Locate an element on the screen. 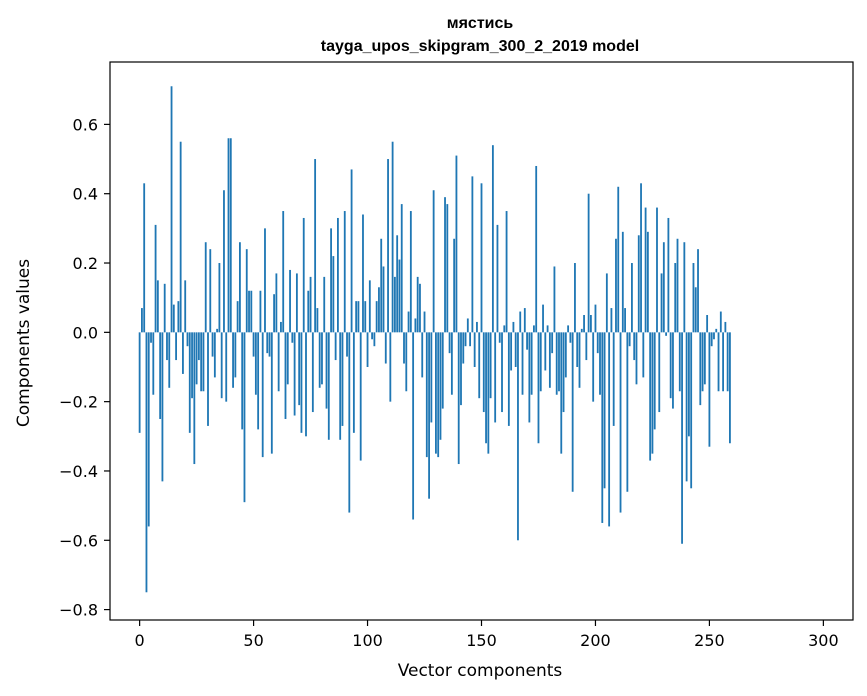 The image size is (867, 696). x-tick-label: 150 is located at coordinates (481, 640).